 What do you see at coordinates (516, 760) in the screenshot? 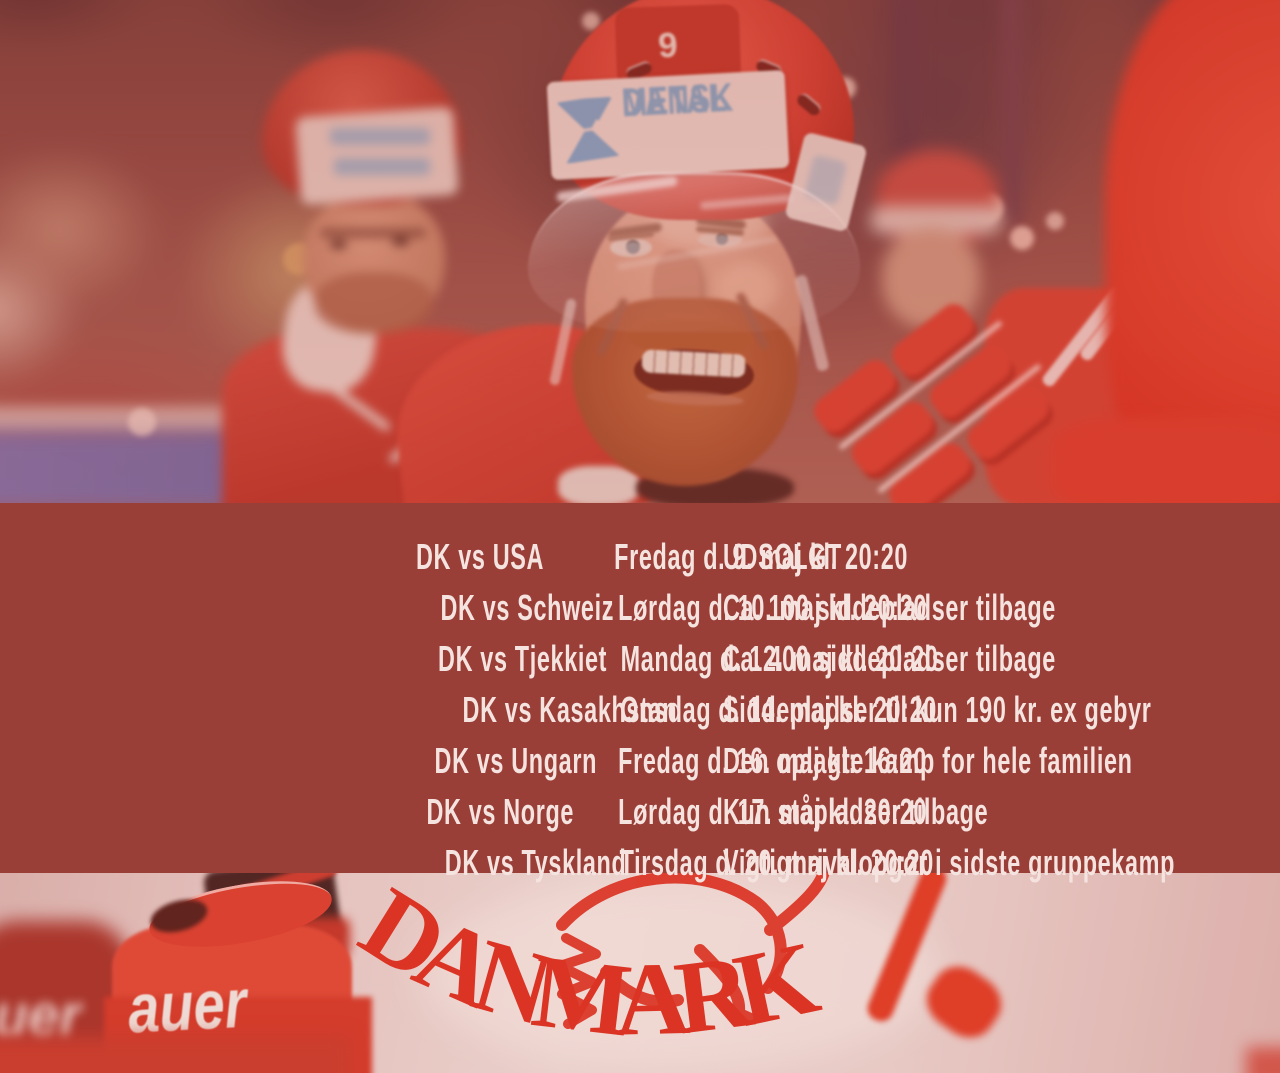
I see `match-label: DK vs Ungarn` at bounding box center [516, 760].